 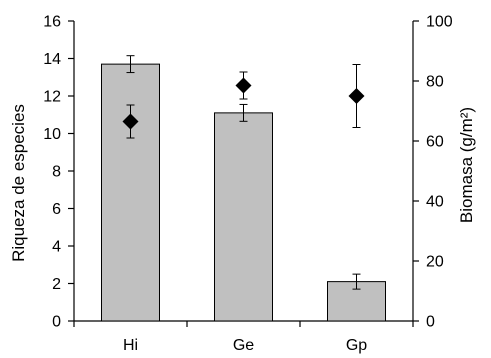 I want to click on y-tick-label: 10, so click(x=52, y=134).